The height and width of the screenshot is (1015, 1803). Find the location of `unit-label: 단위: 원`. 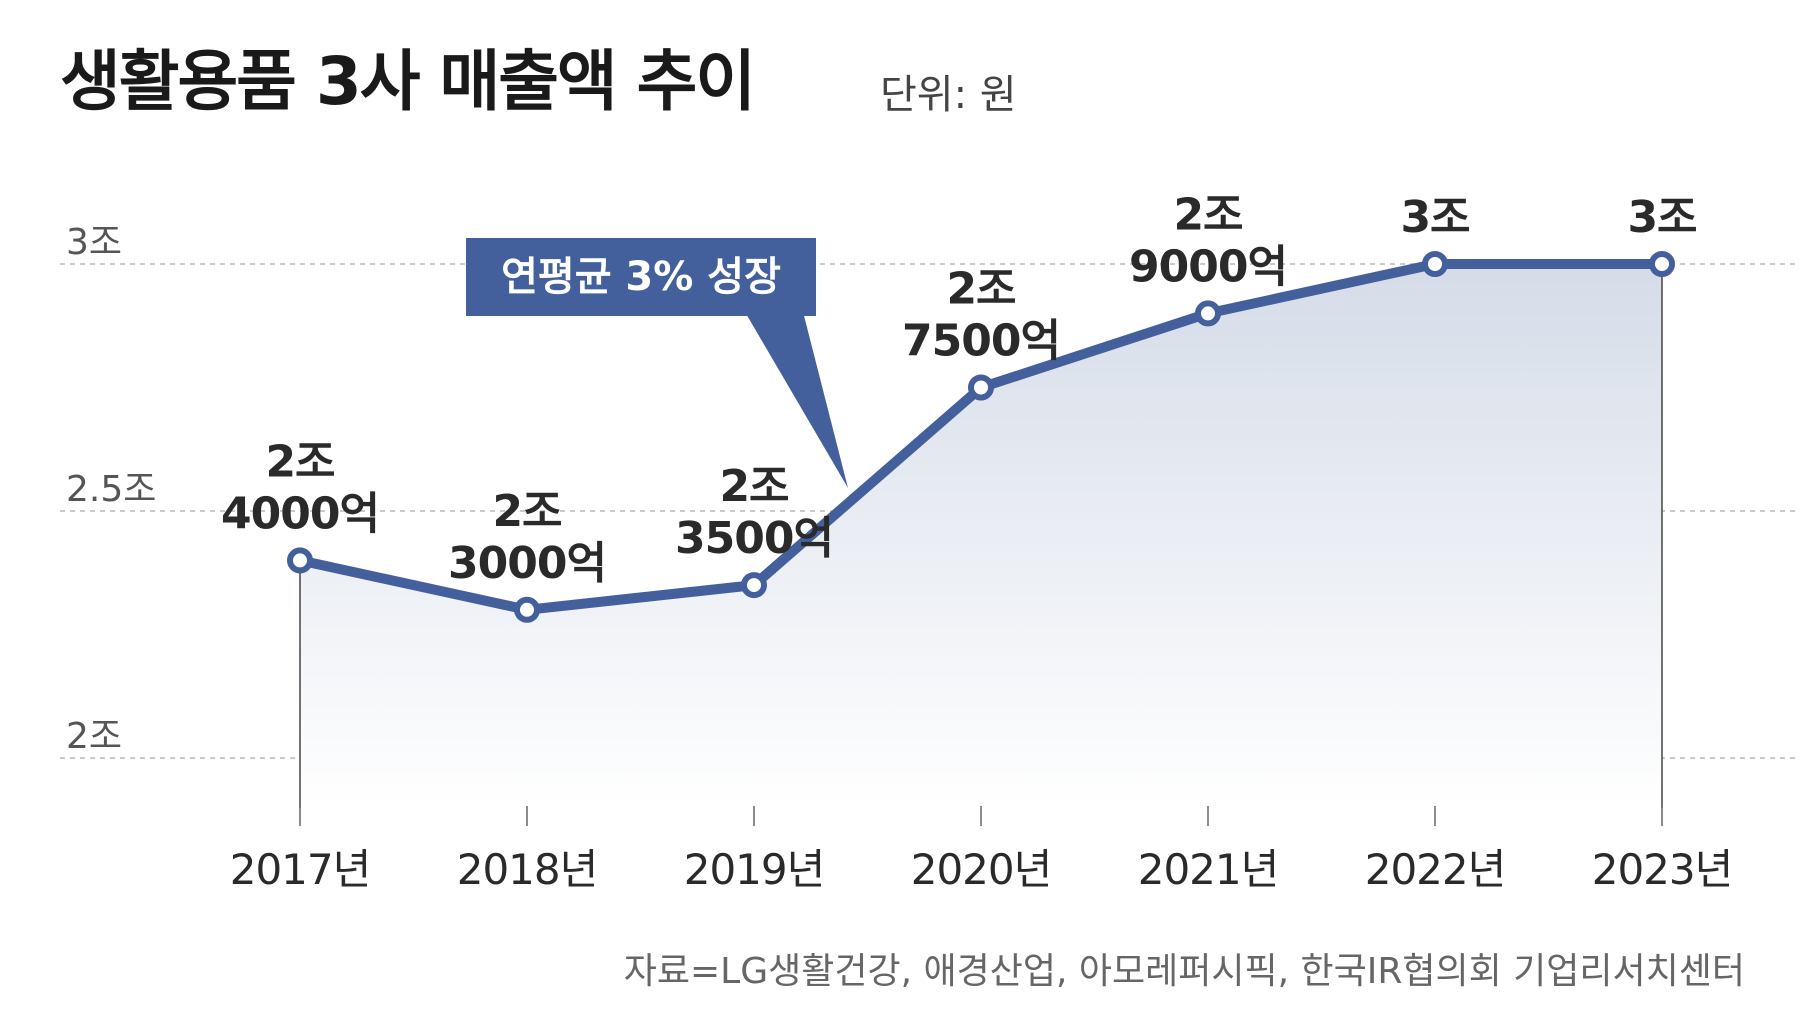

unit-label: 단위: 원 is located at coordinates (948, 95).